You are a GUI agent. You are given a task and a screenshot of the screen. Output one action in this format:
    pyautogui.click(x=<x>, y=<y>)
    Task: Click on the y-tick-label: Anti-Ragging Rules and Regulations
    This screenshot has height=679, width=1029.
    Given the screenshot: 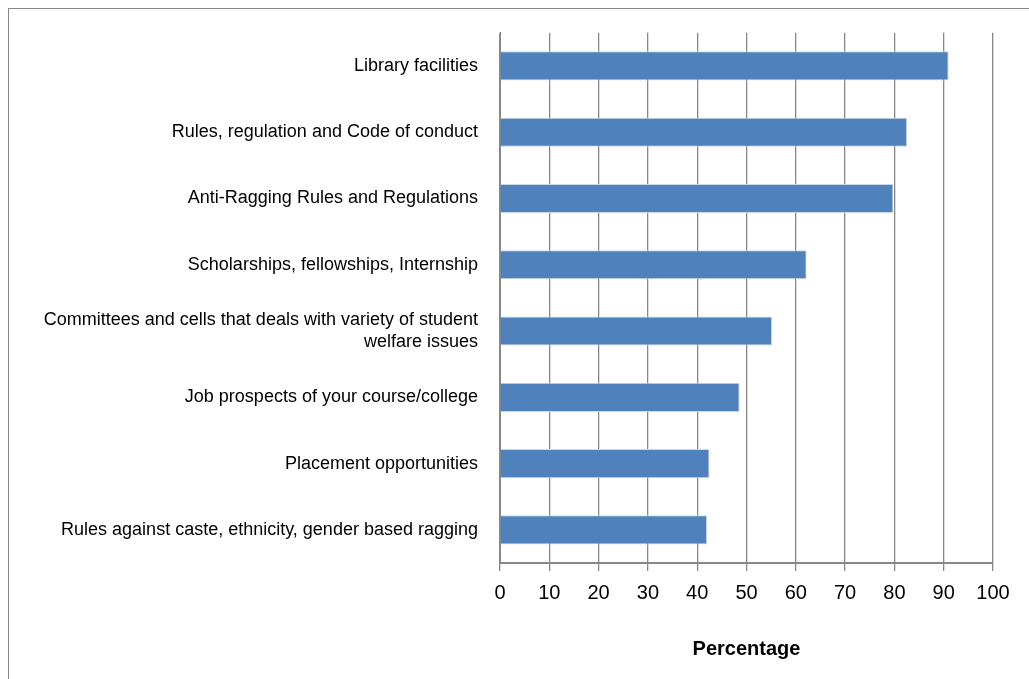 What is the action you would take?
    pyautogui.click(x=332, y=197)
    